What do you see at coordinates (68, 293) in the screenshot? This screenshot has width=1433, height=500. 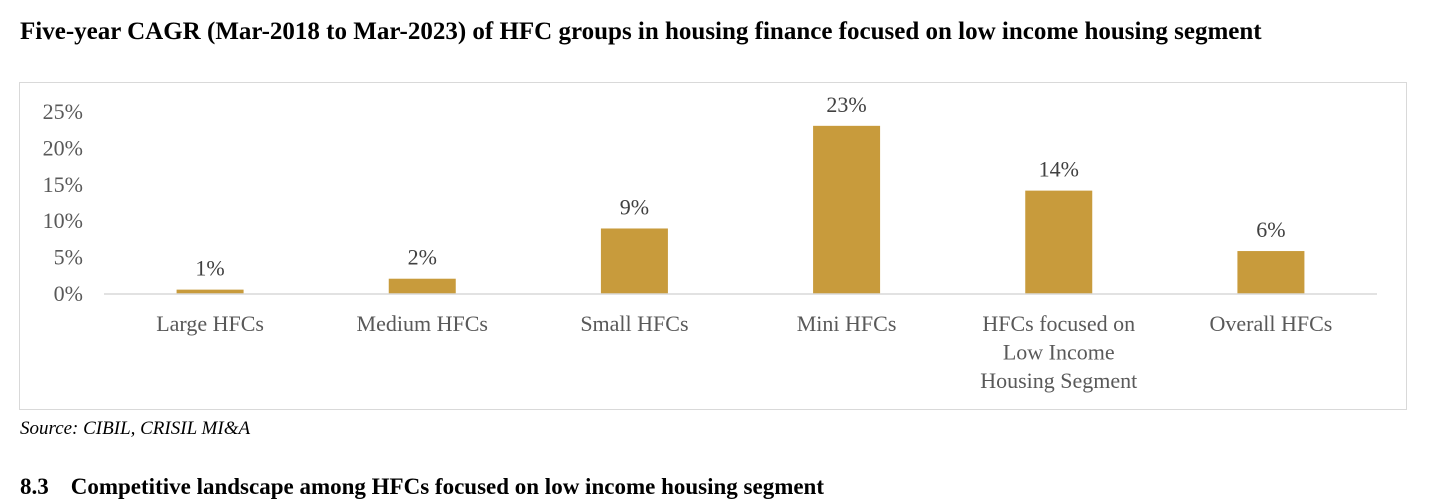 I see `y-tick-label: 0%` at bounding box center [68, 293].